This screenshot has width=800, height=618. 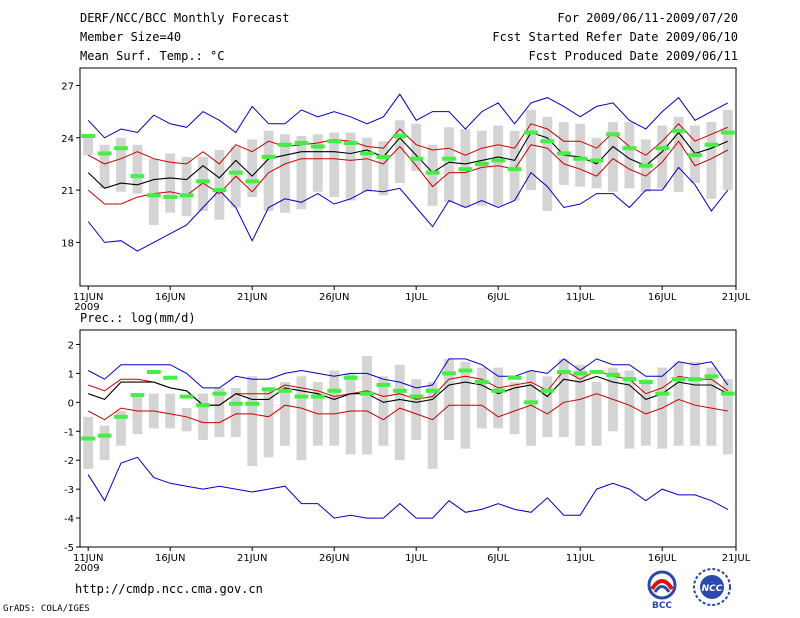 I want to click on bcc-logo: BCC, so click(x=662, y=590).